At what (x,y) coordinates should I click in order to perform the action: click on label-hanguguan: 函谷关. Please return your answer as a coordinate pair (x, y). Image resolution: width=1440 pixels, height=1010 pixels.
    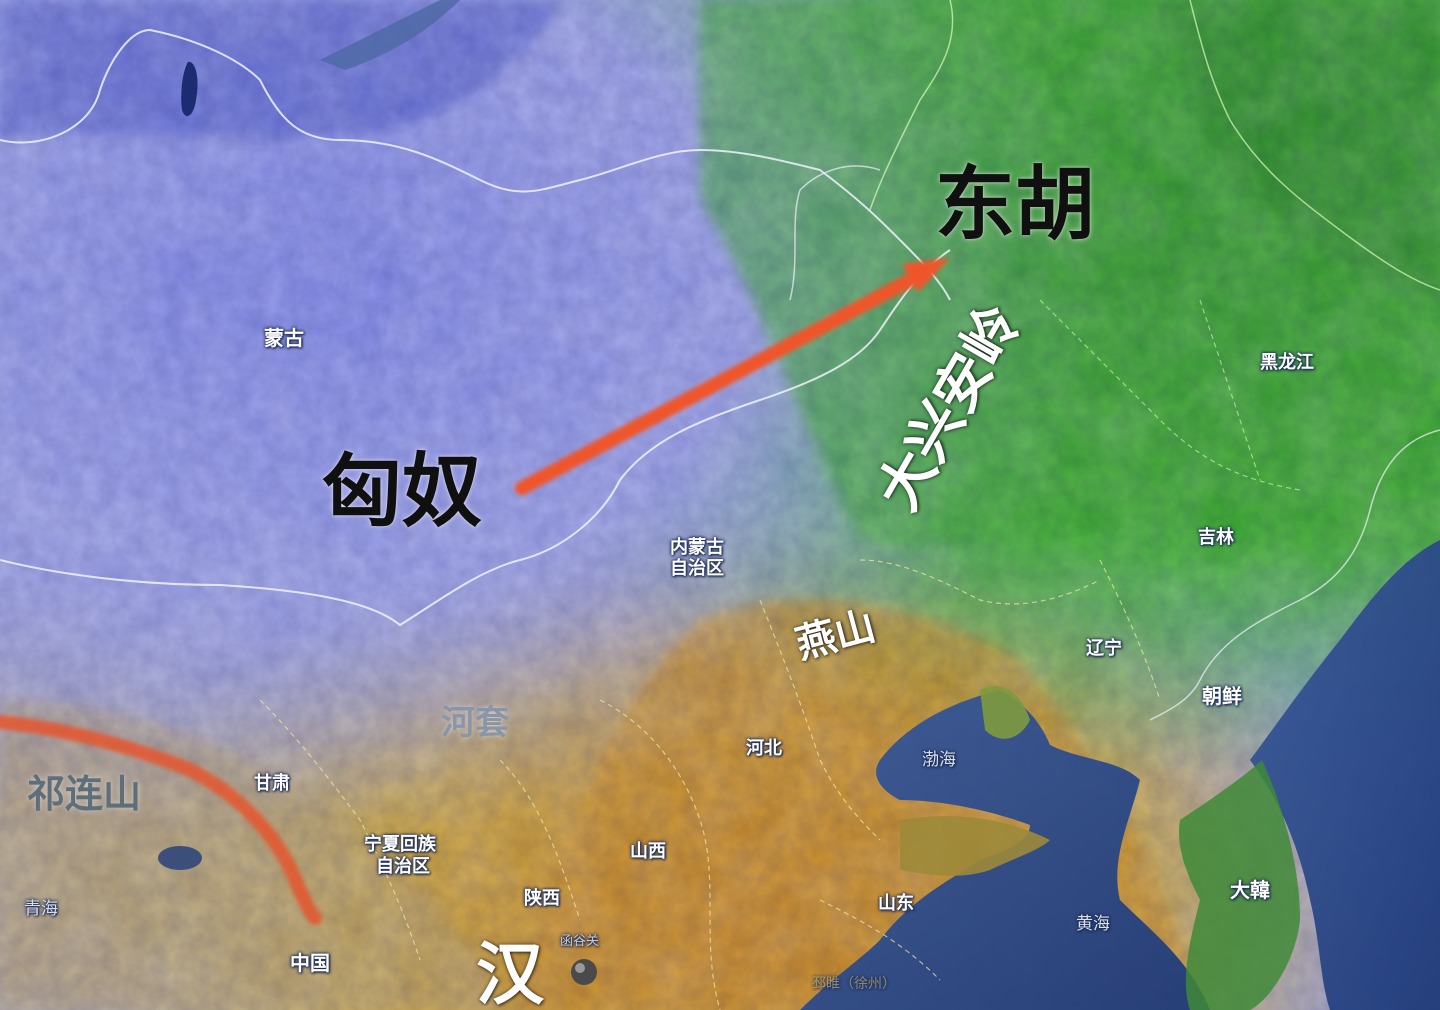
    Looking at the image, I should click on (580, 941).